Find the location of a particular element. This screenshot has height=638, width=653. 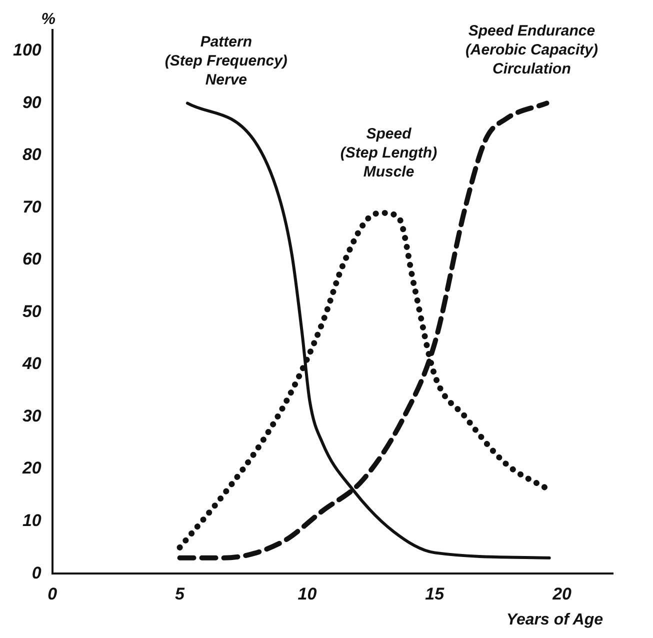

y-tick-label: 0 is located at coordinates (37, 572).